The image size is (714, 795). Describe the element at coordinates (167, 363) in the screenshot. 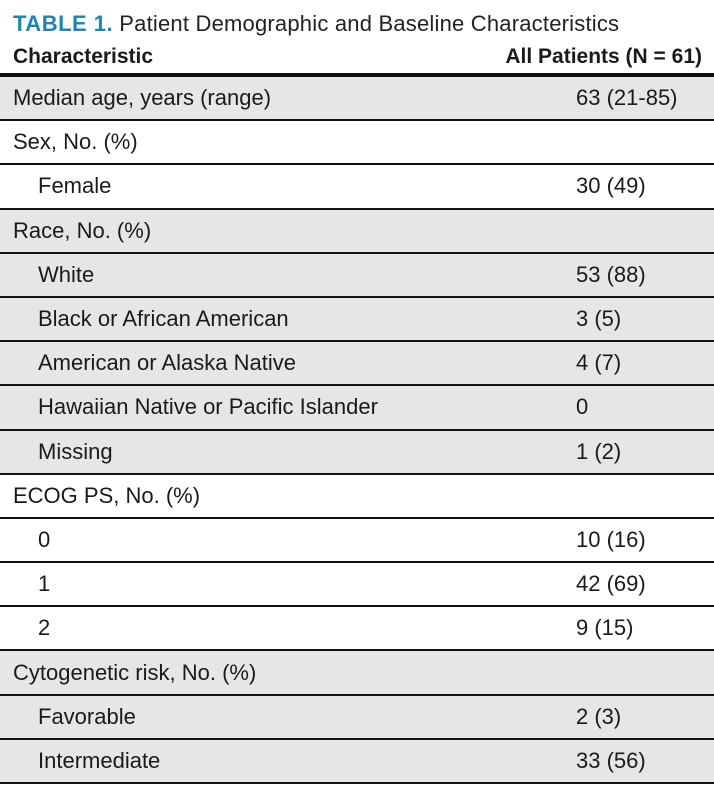

I see `row-label: American or Alaska Native` at that location.